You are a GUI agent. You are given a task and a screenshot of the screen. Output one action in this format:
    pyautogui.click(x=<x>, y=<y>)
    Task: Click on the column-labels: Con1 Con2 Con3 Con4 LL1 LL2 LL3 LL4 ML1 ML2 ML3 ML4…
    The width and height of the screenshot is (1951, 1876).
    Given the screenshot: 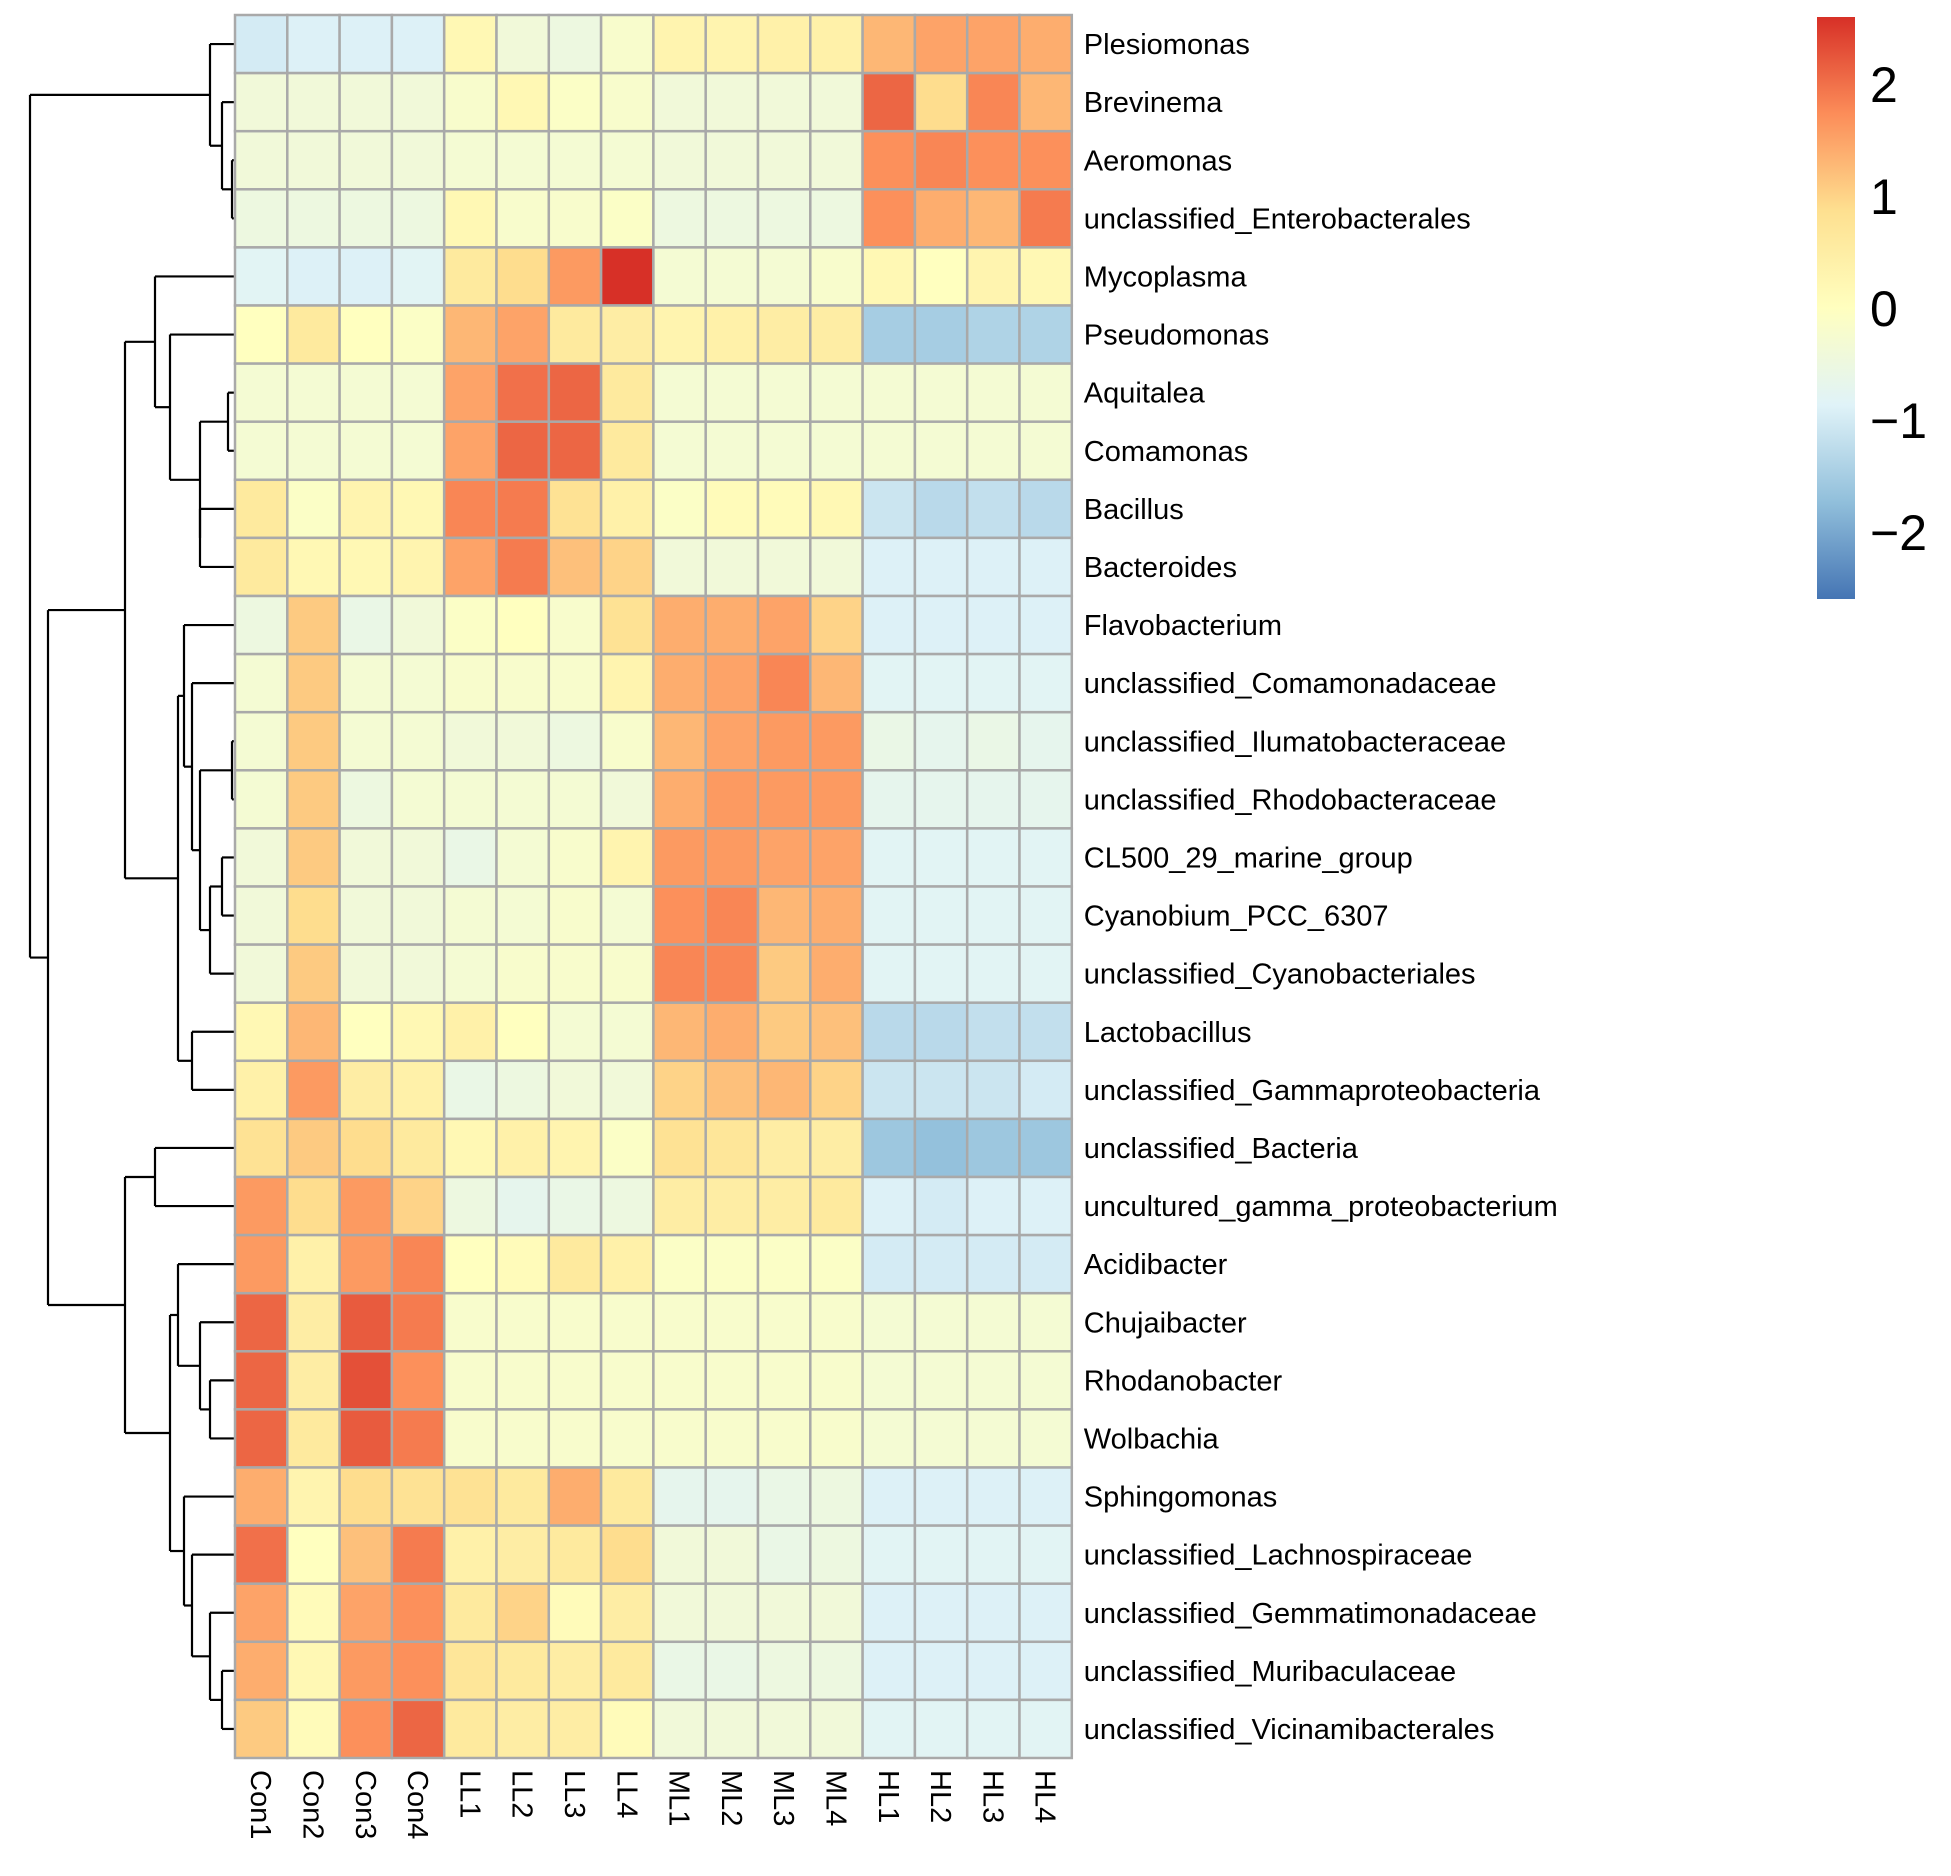 What is the action you would take?
    pyautogui.click(x=652, y=1804)
    